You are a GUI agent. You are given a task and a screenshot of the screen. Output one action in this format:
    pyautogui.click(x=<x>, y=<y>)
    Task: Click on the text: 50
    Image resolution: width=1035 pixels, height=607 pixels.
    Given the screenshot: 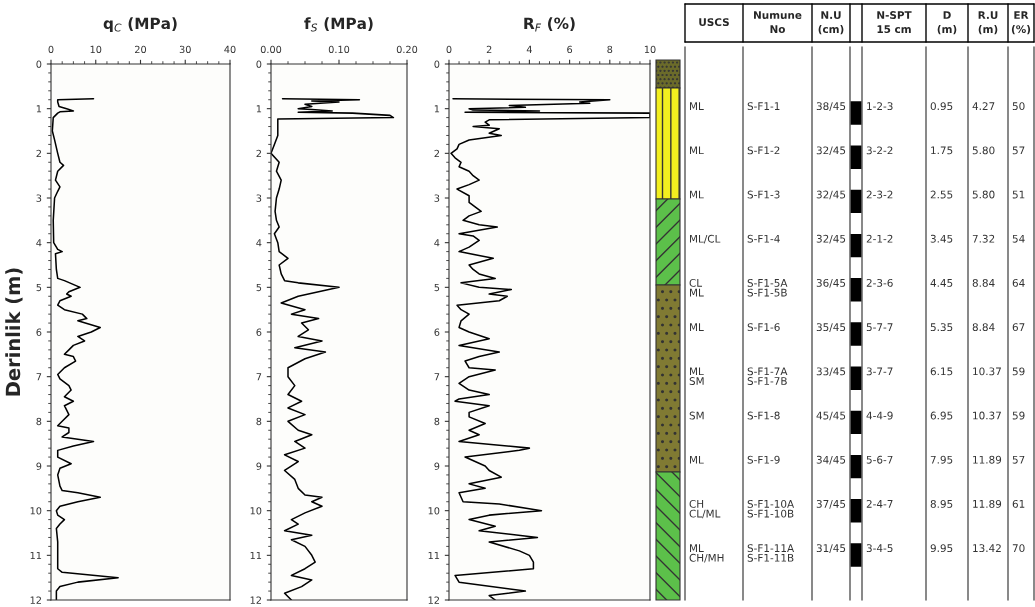 What is the action you would take?
    pyautogui.click(x=1018, y=106)
    